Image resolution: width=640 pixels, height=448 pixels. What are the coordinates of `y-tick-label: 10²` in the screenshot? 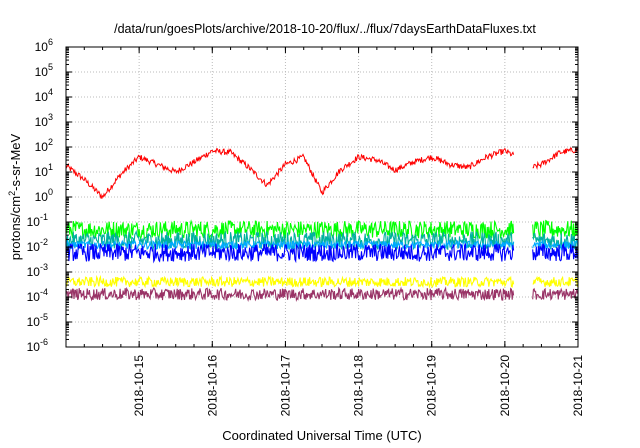 It's located at (44, 145).